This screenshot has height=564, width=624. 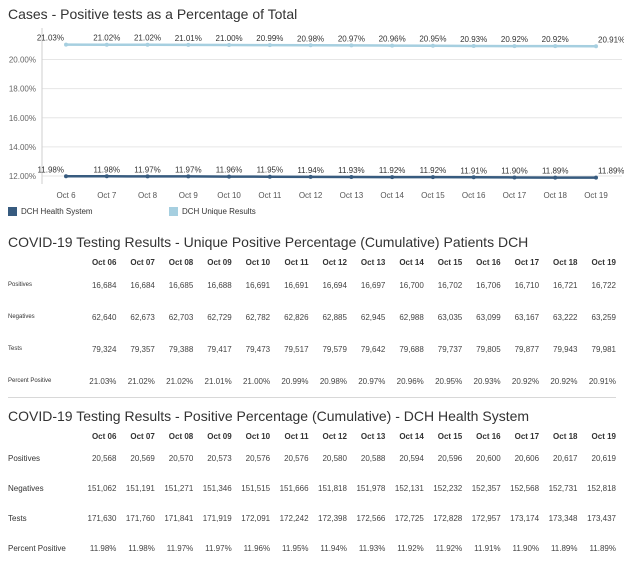 I want to click on table-cell: 172,725, so click(x=409, y=518).